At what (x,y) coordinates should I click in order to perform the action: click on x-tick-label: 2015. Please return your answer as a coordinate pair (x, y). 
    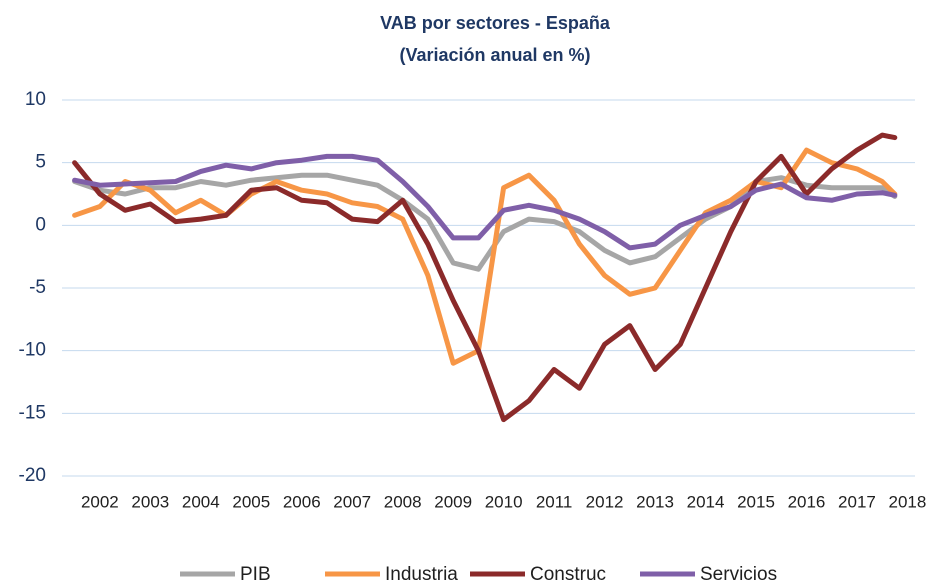
    Looking at the image, I should click on (756, 501).